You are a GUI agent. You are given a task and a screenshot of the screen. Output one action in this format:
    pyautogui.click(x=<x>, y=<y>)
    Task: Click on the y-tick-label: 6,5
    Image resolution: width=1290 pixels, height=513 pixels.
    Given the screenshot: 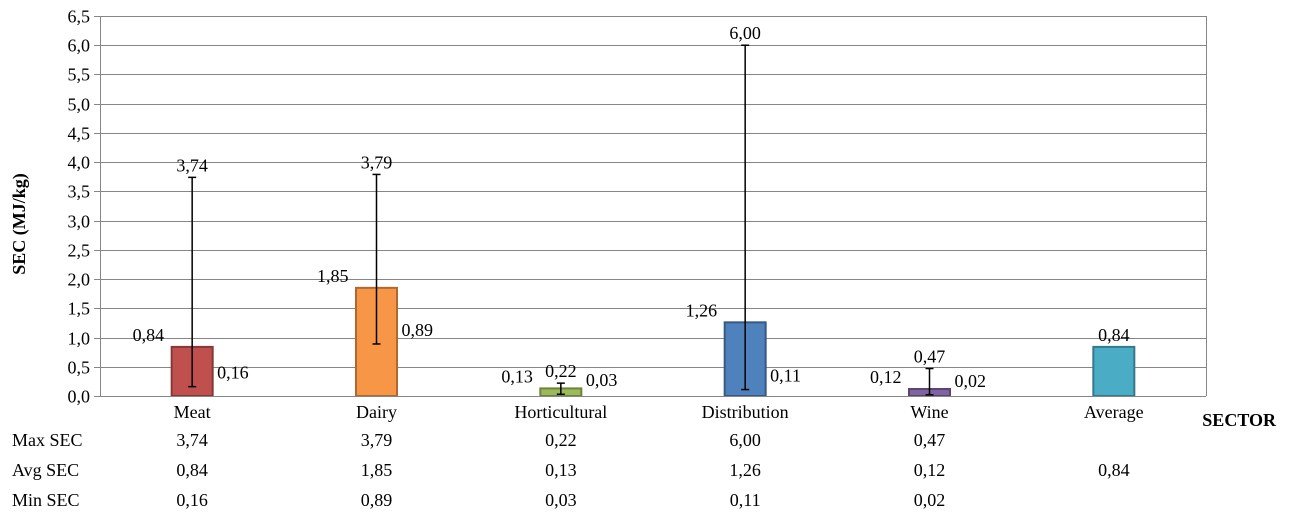 What is the action you would take?
    pyautogui.click(x=79, y=17)
    